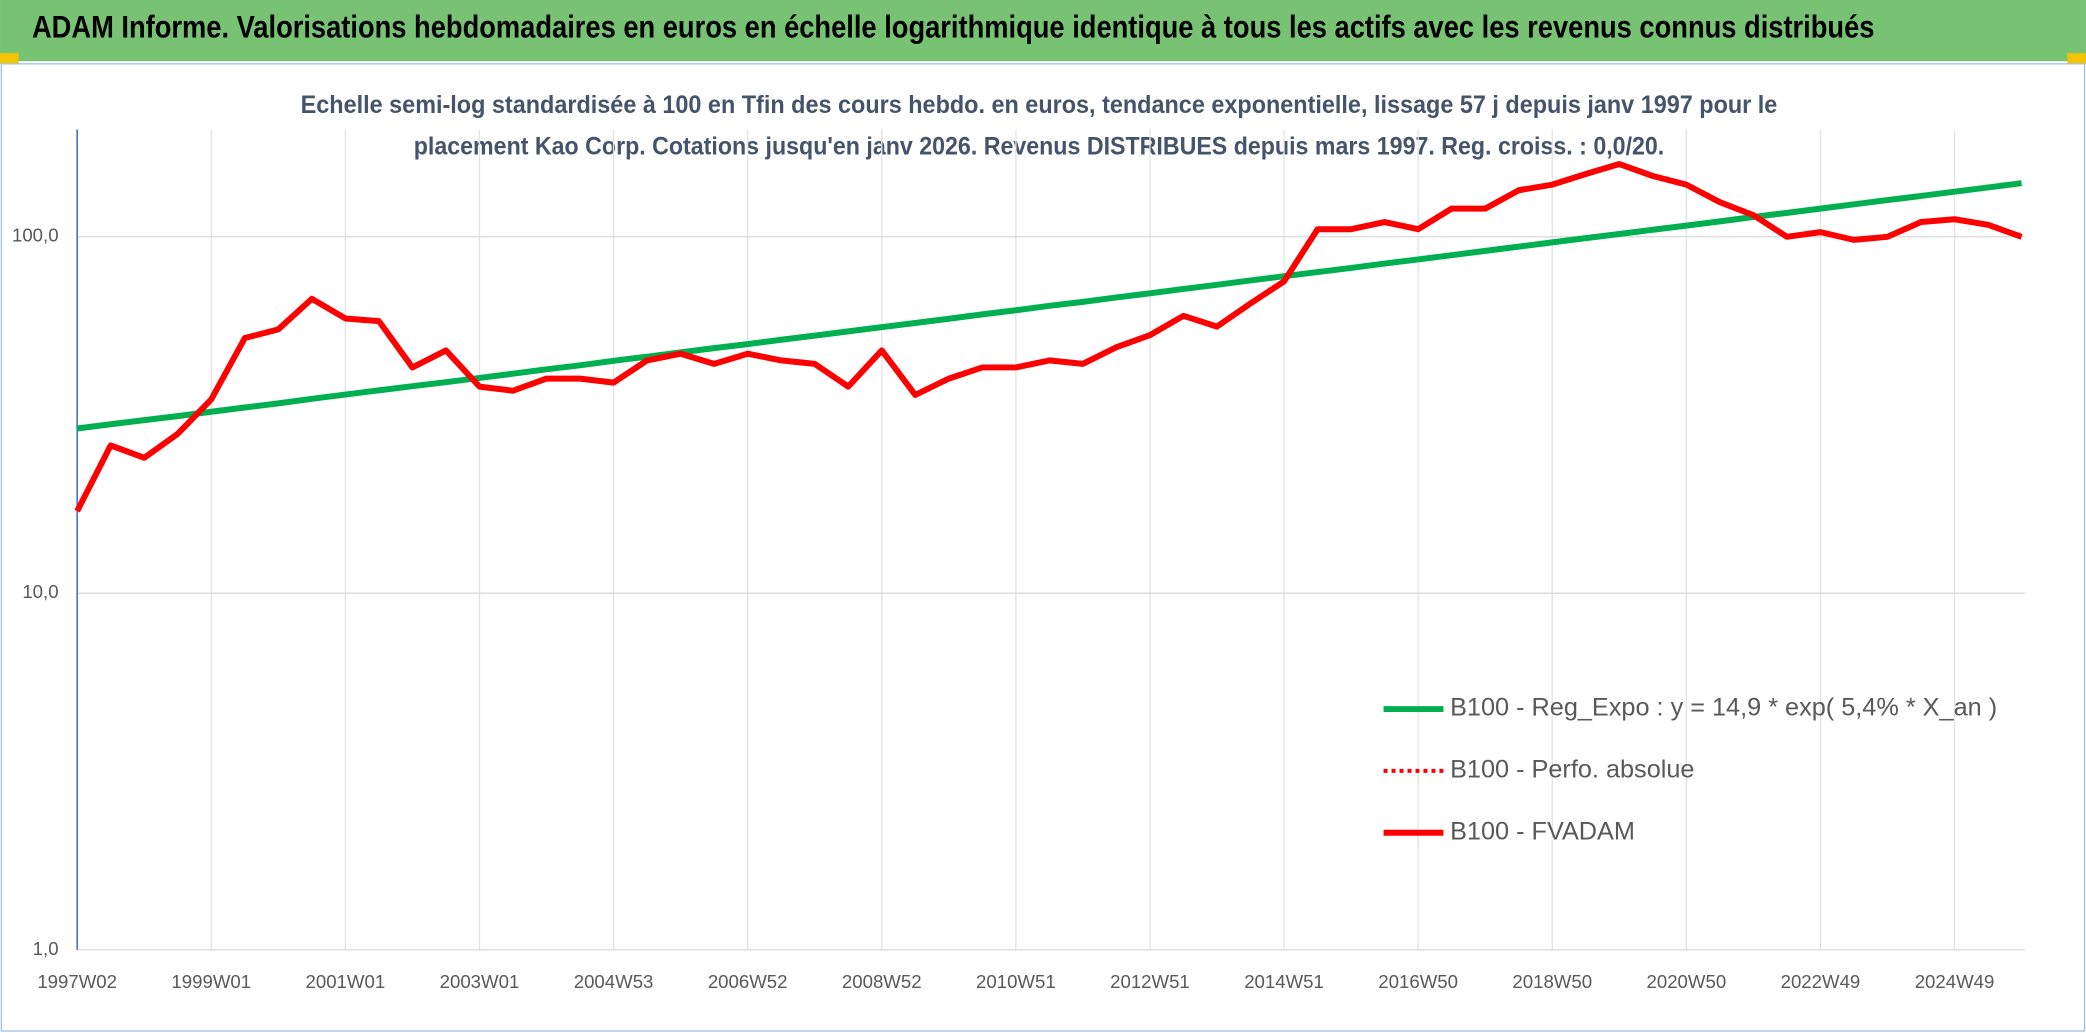 This screenshot has height=1033, width=2086. Describe the element at coordinates (211, 981) in the screenshot. I see `x-tick-label: 1999W01` at that location.